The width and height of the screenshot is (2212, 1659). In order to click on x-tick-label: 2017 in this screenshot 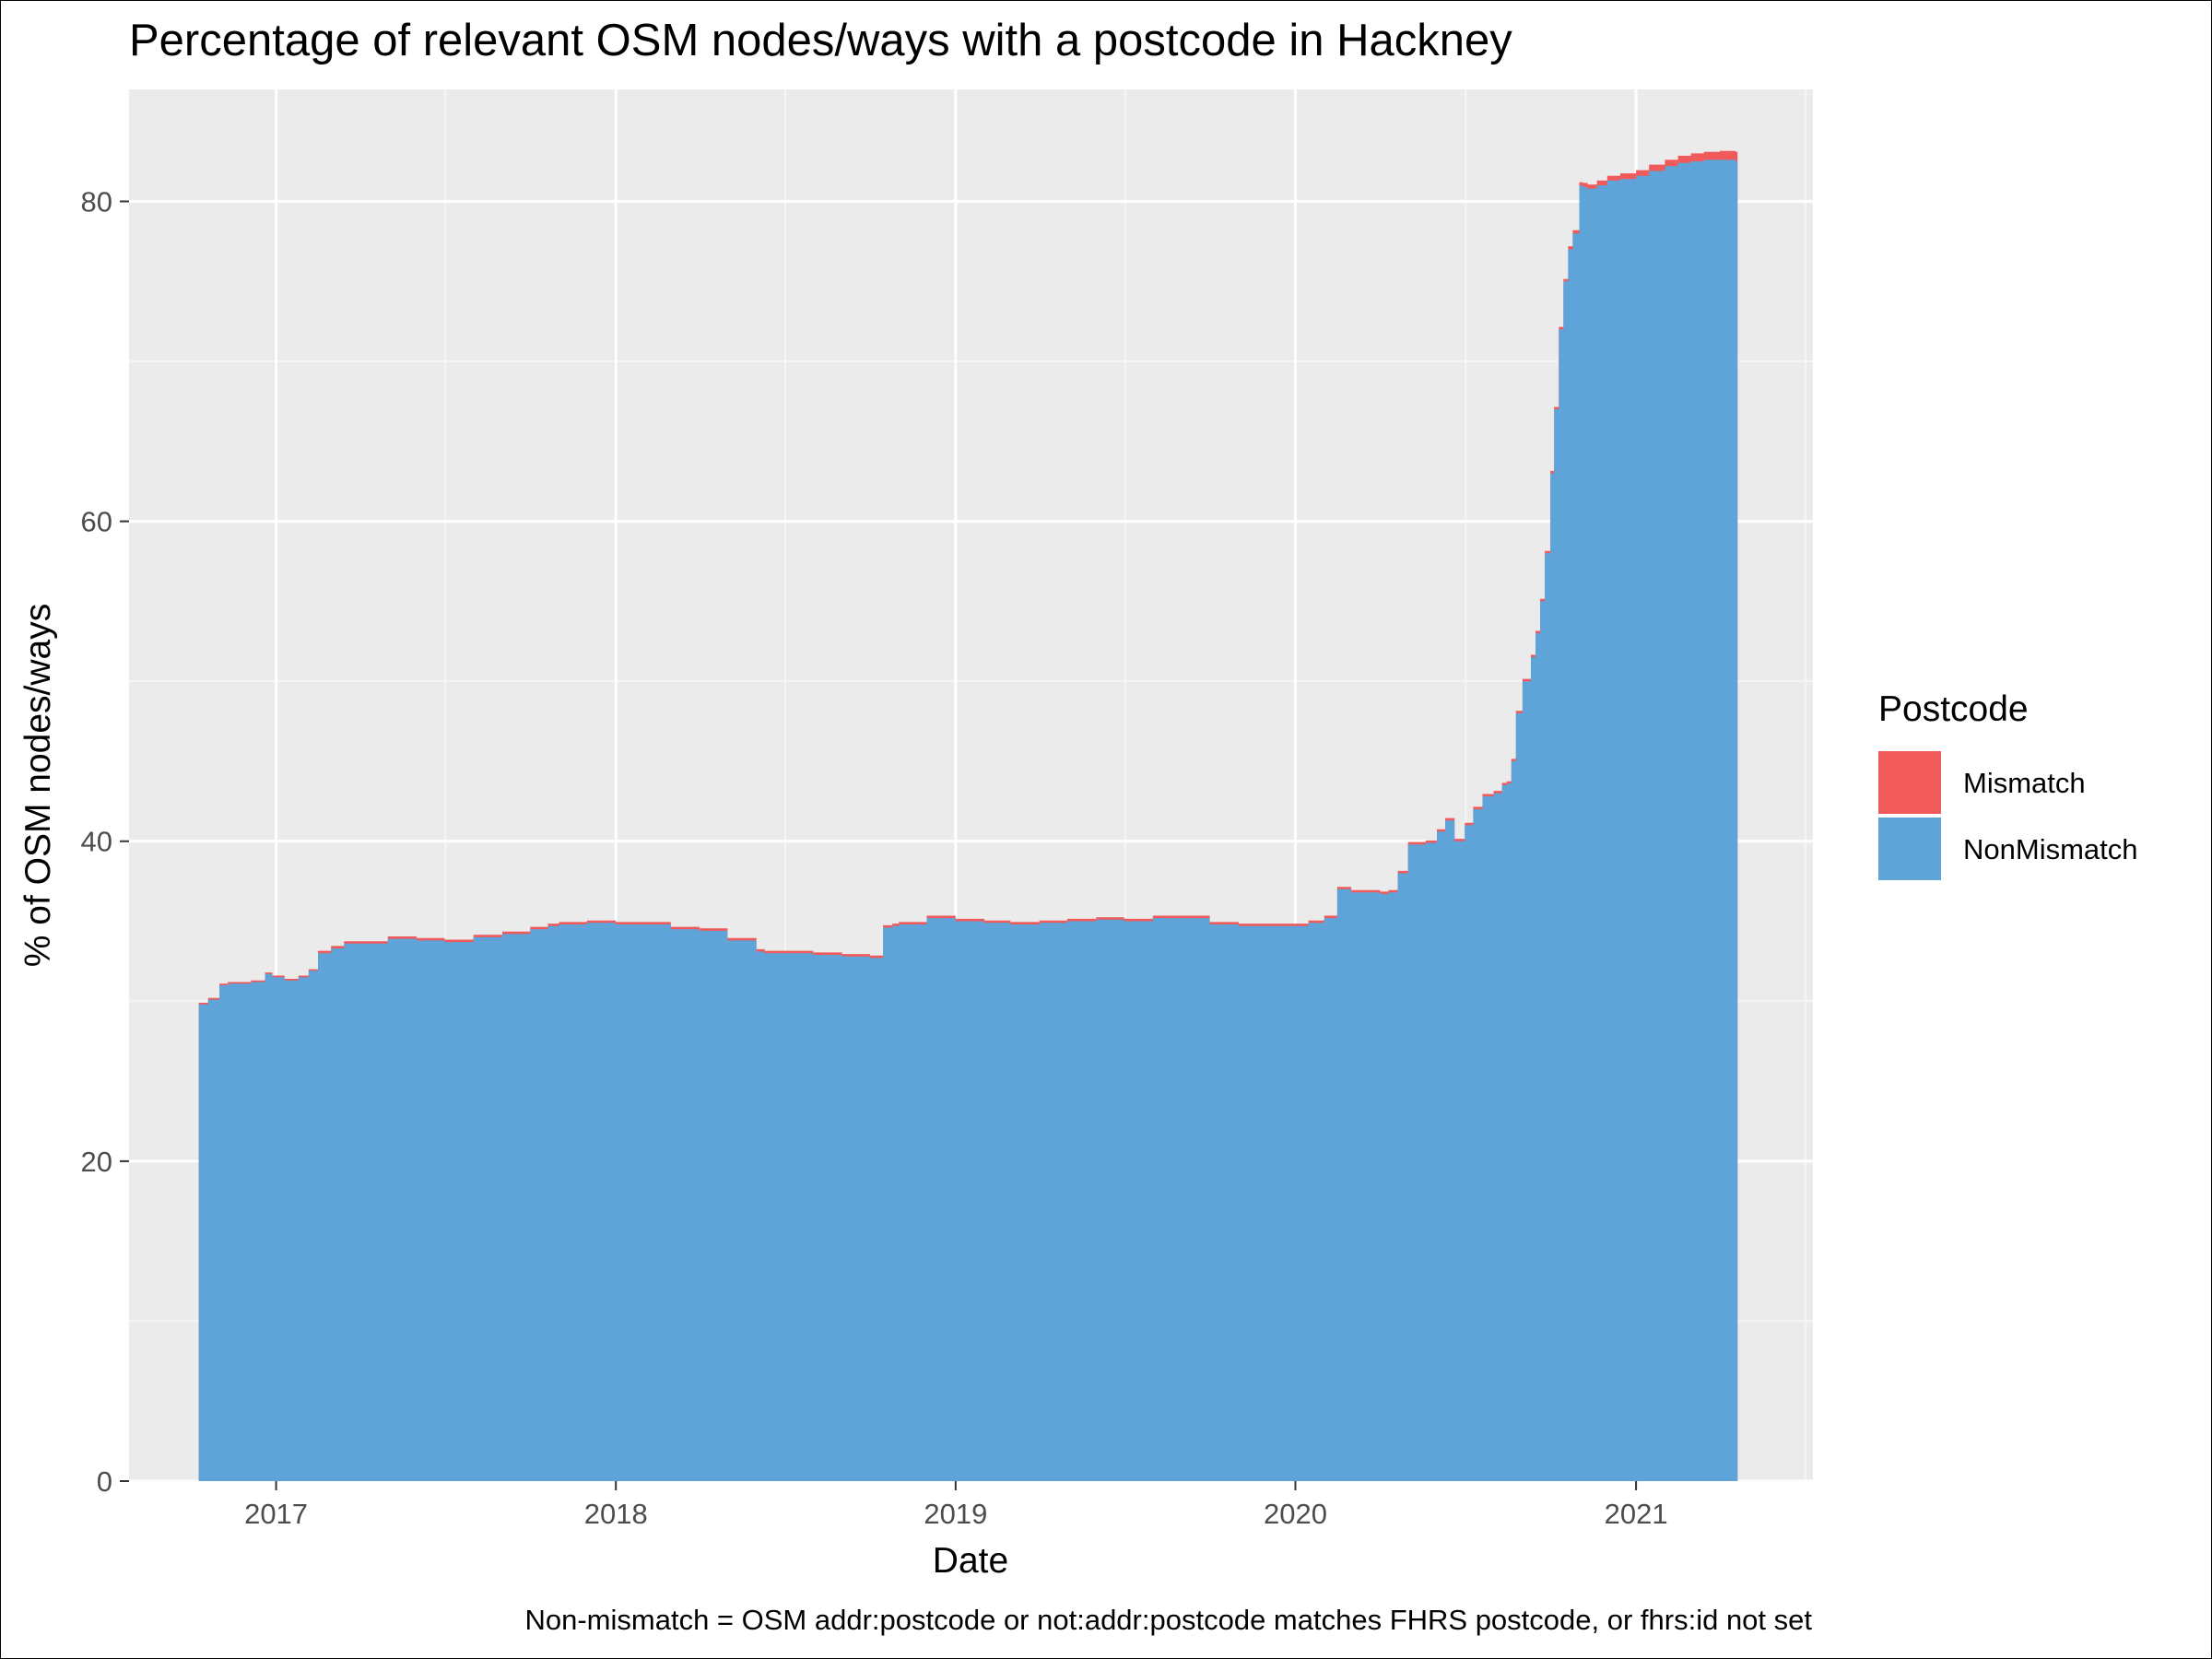, I will do `click(276, 1514)`.